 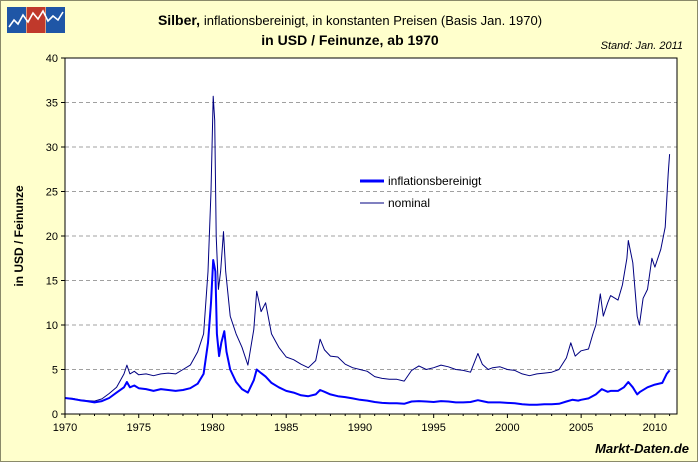 I want to click on y-tick-label: 35, so click(x=52, y=104).